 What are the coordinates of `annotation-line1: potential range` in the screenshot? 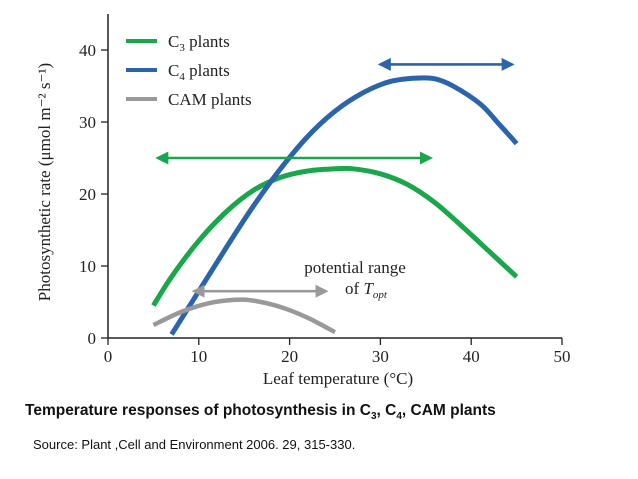 It's located at (355, 267).